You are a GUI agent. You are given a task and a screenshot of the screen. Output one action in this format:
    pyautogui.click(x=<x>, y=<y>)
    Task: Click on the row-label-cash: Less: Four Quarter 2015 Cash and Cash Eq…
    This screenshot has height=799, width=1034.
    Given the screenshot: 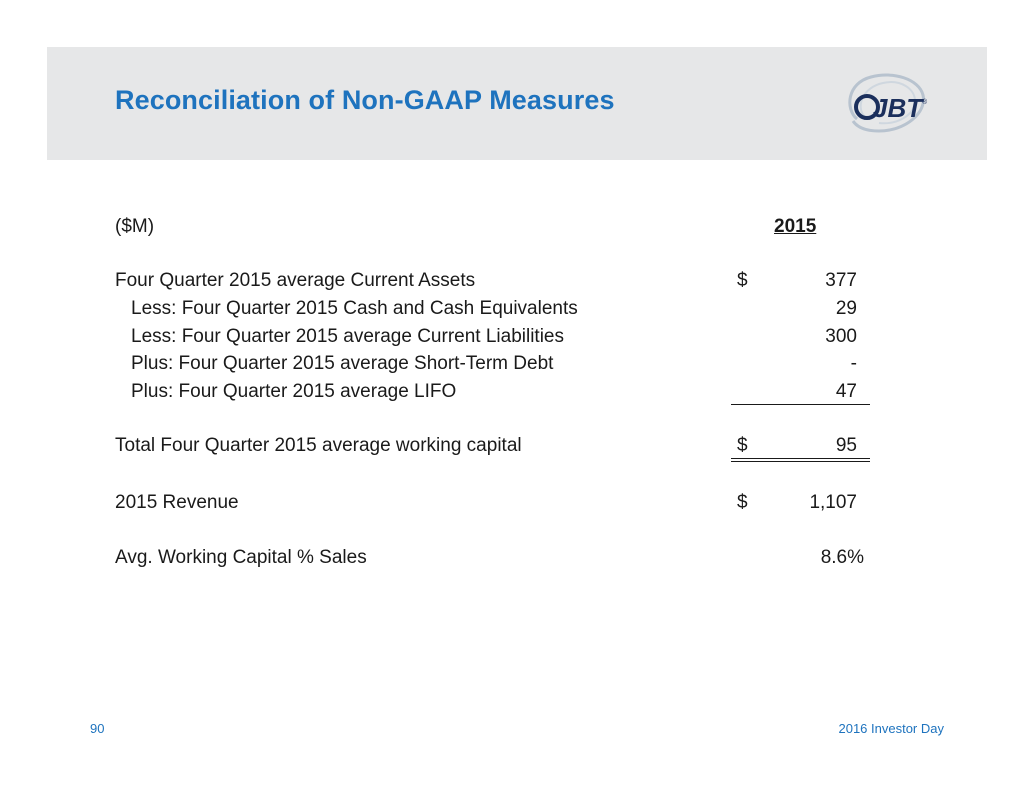 What is the action you would take?
    pyautogui.click(x=354, y=308)
    